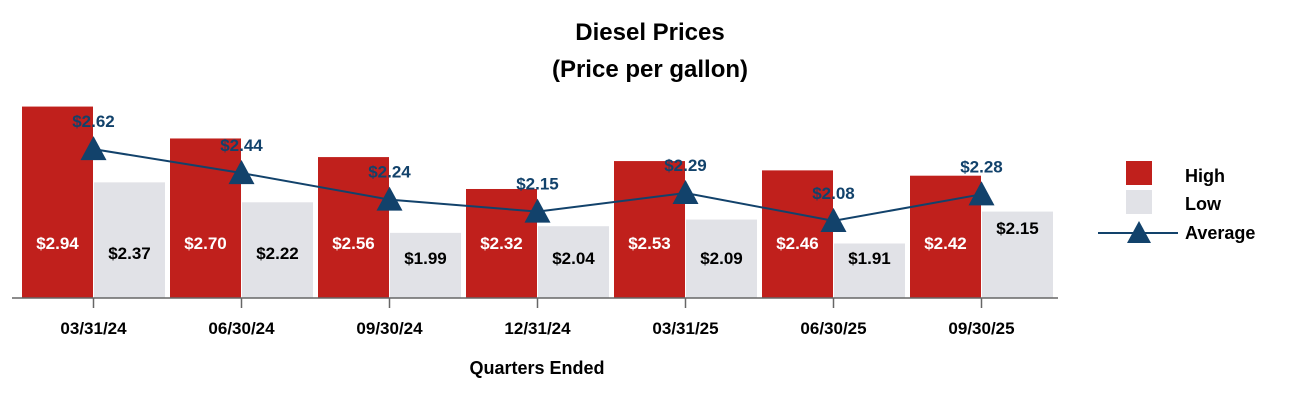 This screenshot has height=405, width=1300. I want to click on legend-low-label: Low, so click(1203, 204).